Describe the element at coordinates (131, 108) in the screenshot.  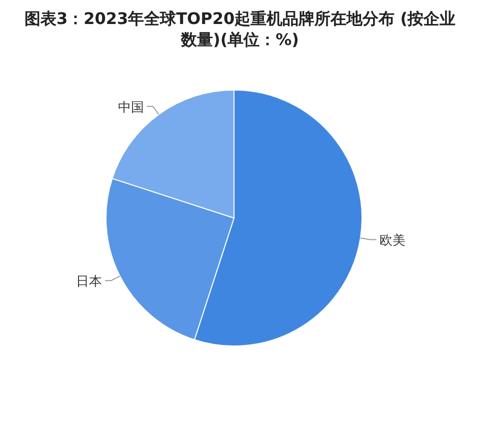
I see `slice-label: 中国` at that location.